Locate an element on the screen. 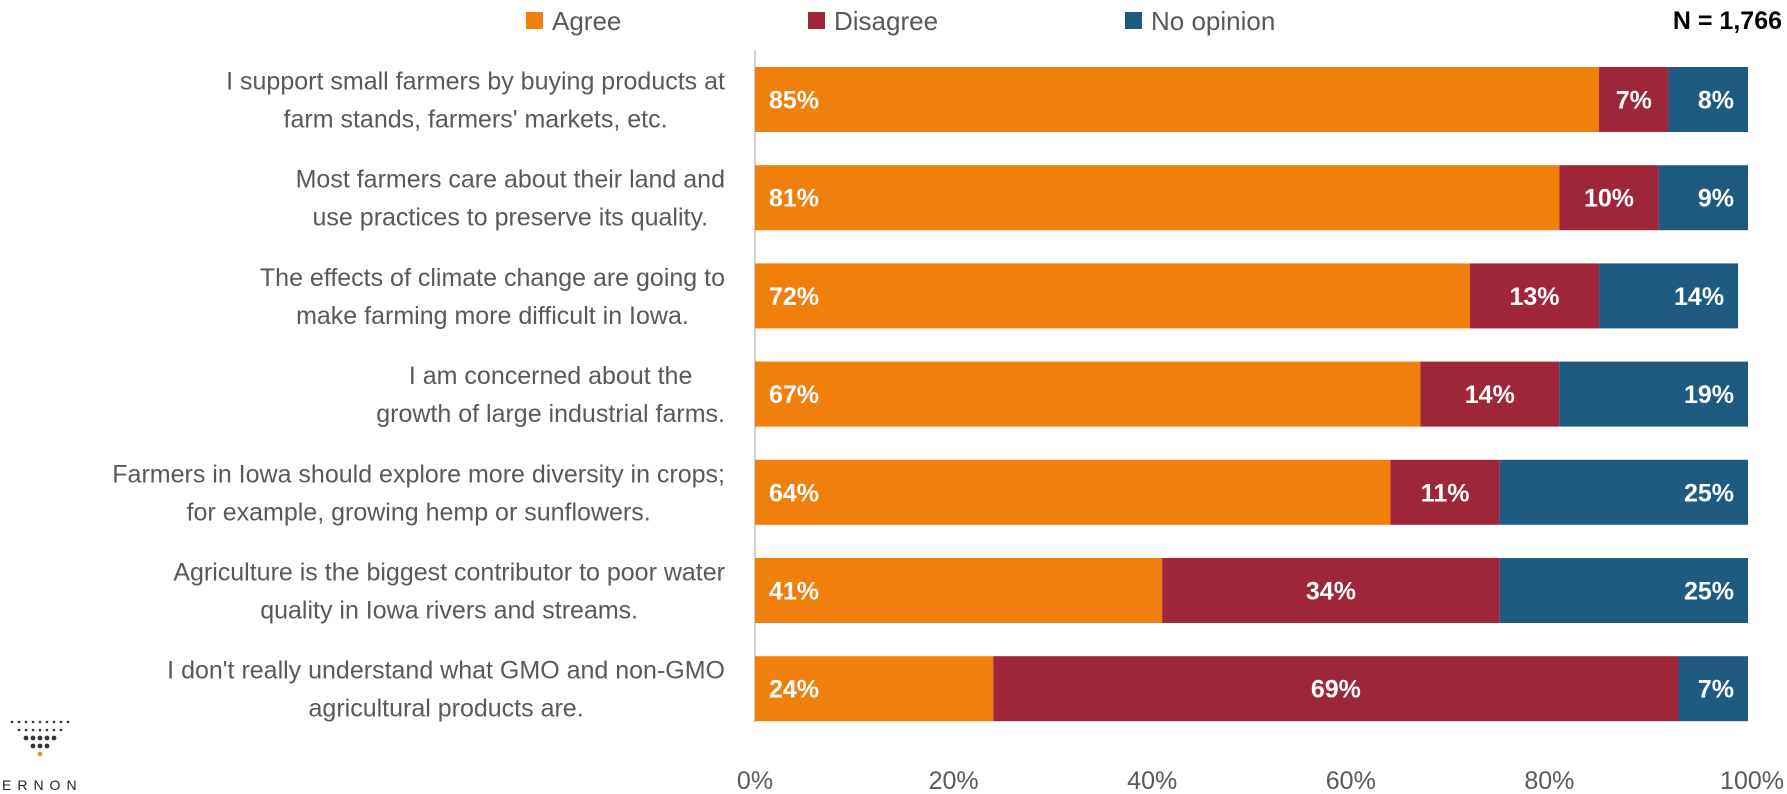 Image resolution: width=1787 pixels, height=794 pixels. bar-label-1-0: 81% is located at coordinates (794, 199).